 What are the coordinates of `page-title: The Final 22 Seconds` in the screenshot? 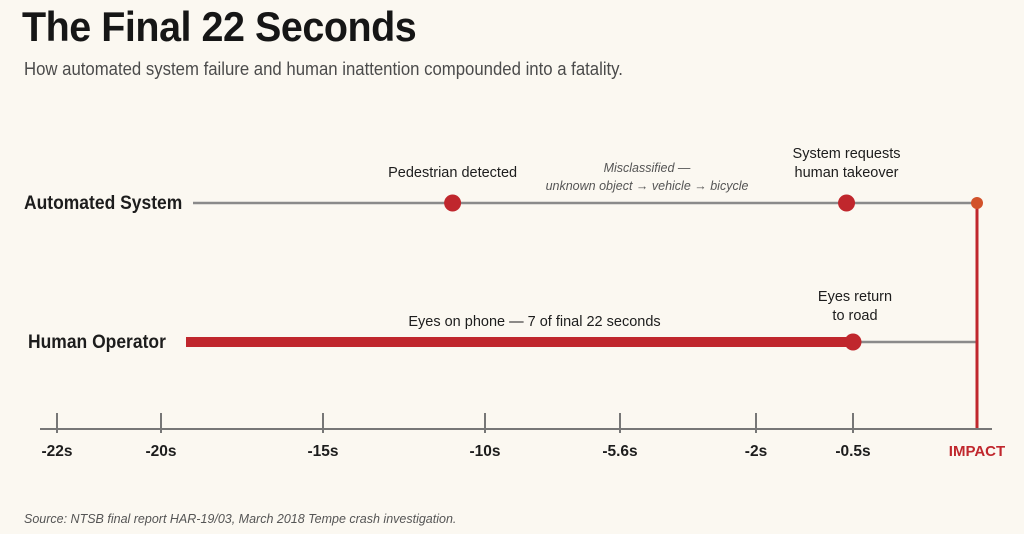 It's located at (219, 26).